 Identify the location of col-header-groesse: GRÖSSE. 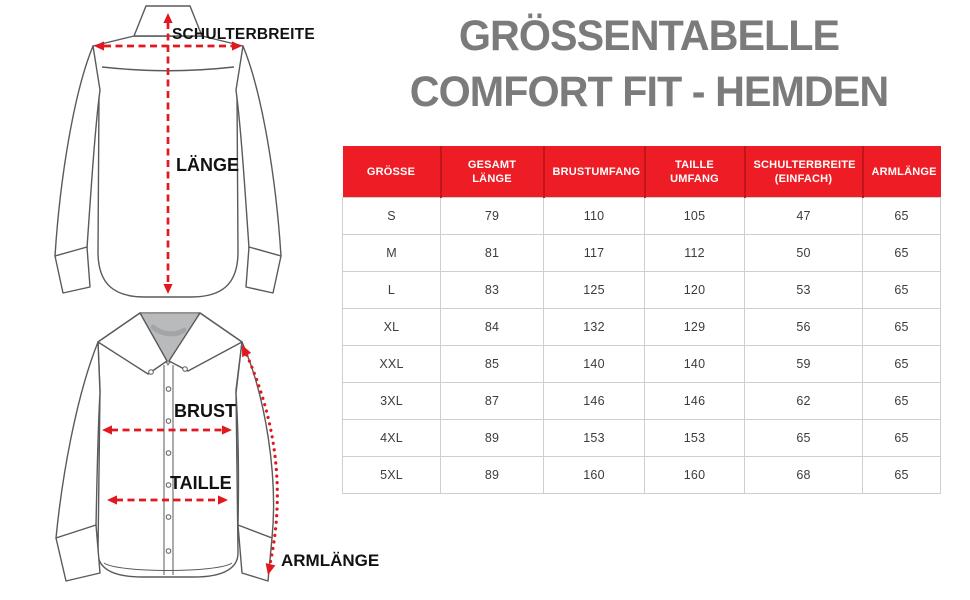
(391, 172).